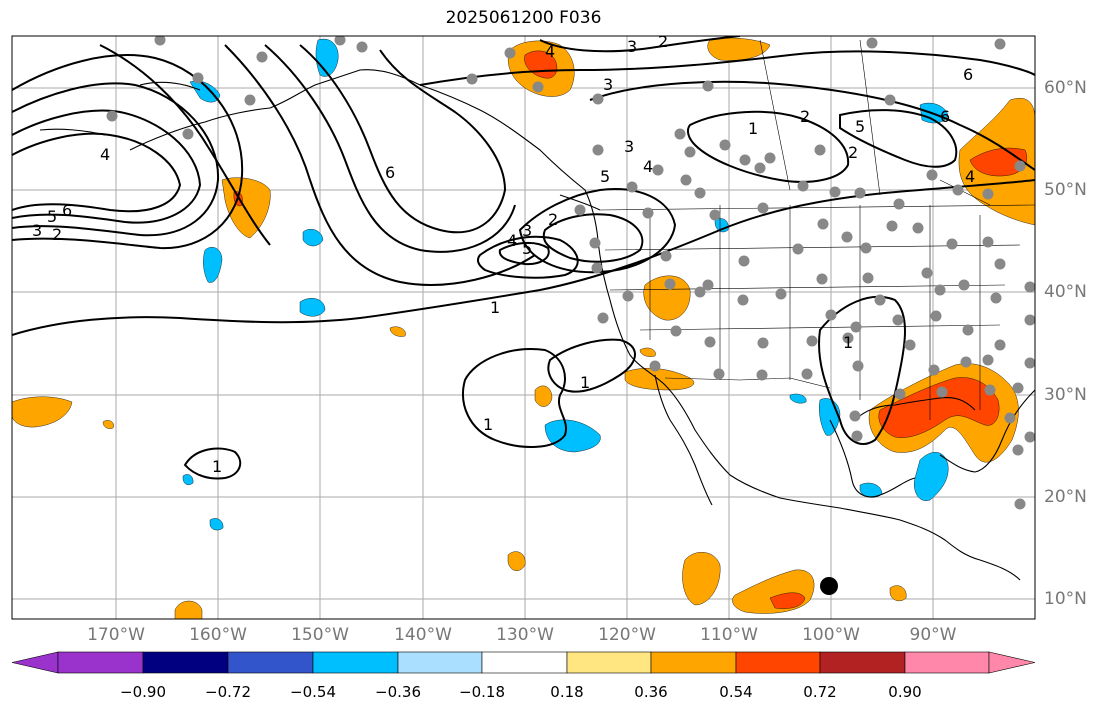 Image resolution: width=1105 pixels, height=712 pixels. What do you see at coordinates (116, 635) in the screenshot?
I see `lon-label: 170°W` at bounding box center [116, 635].